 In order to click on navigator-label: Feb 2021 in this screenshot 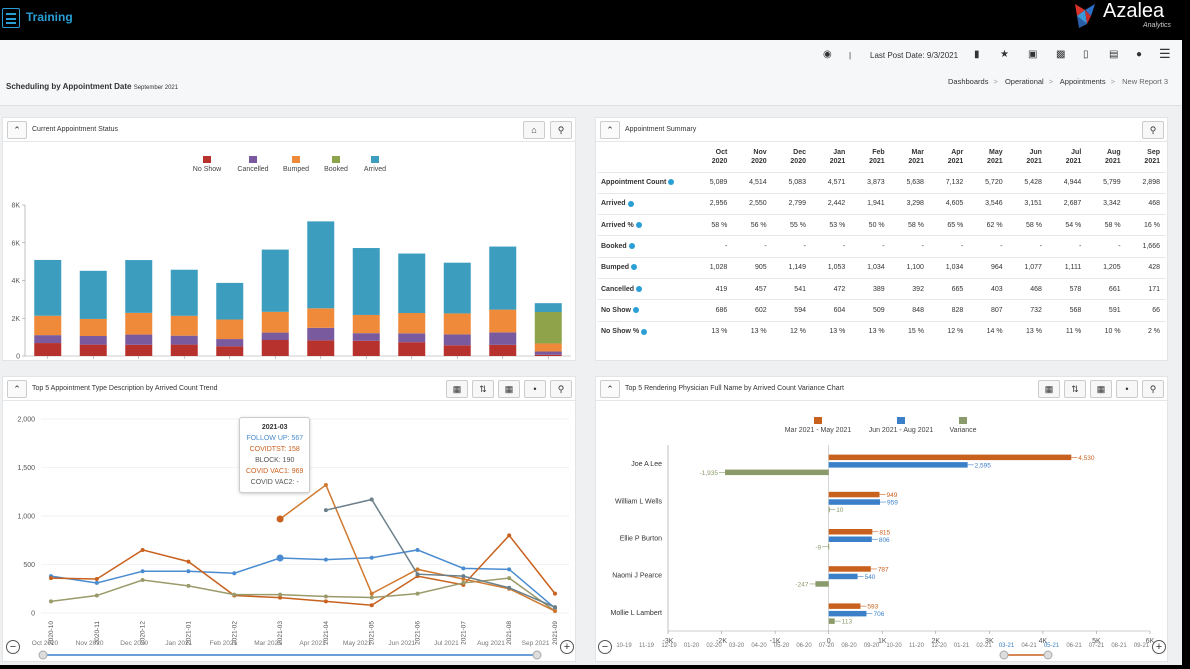, I will do `click(224, 643)`.